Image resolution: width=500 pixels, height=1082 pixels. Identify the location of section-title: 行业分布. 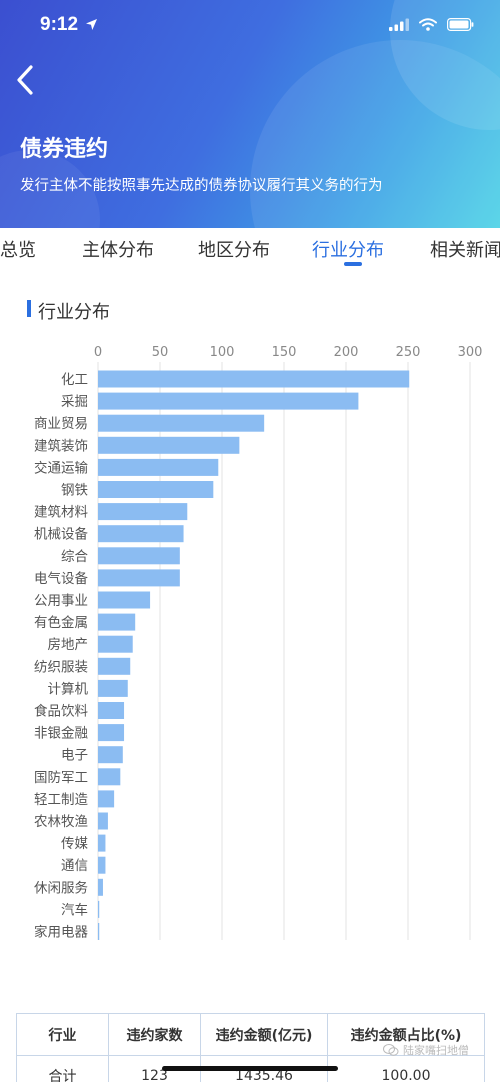
(74, 312).